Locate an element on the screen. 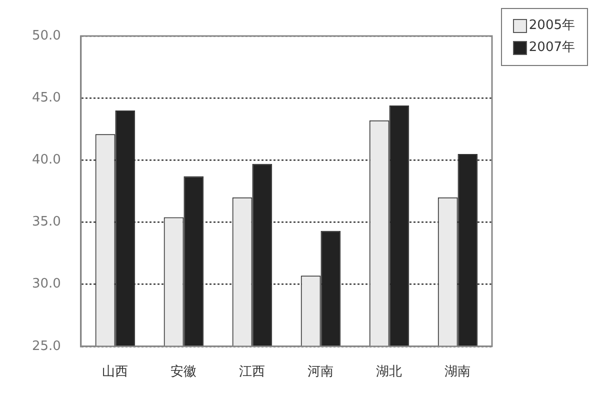  y-tick-label: 50.0 is located at coordinates (46, 36).